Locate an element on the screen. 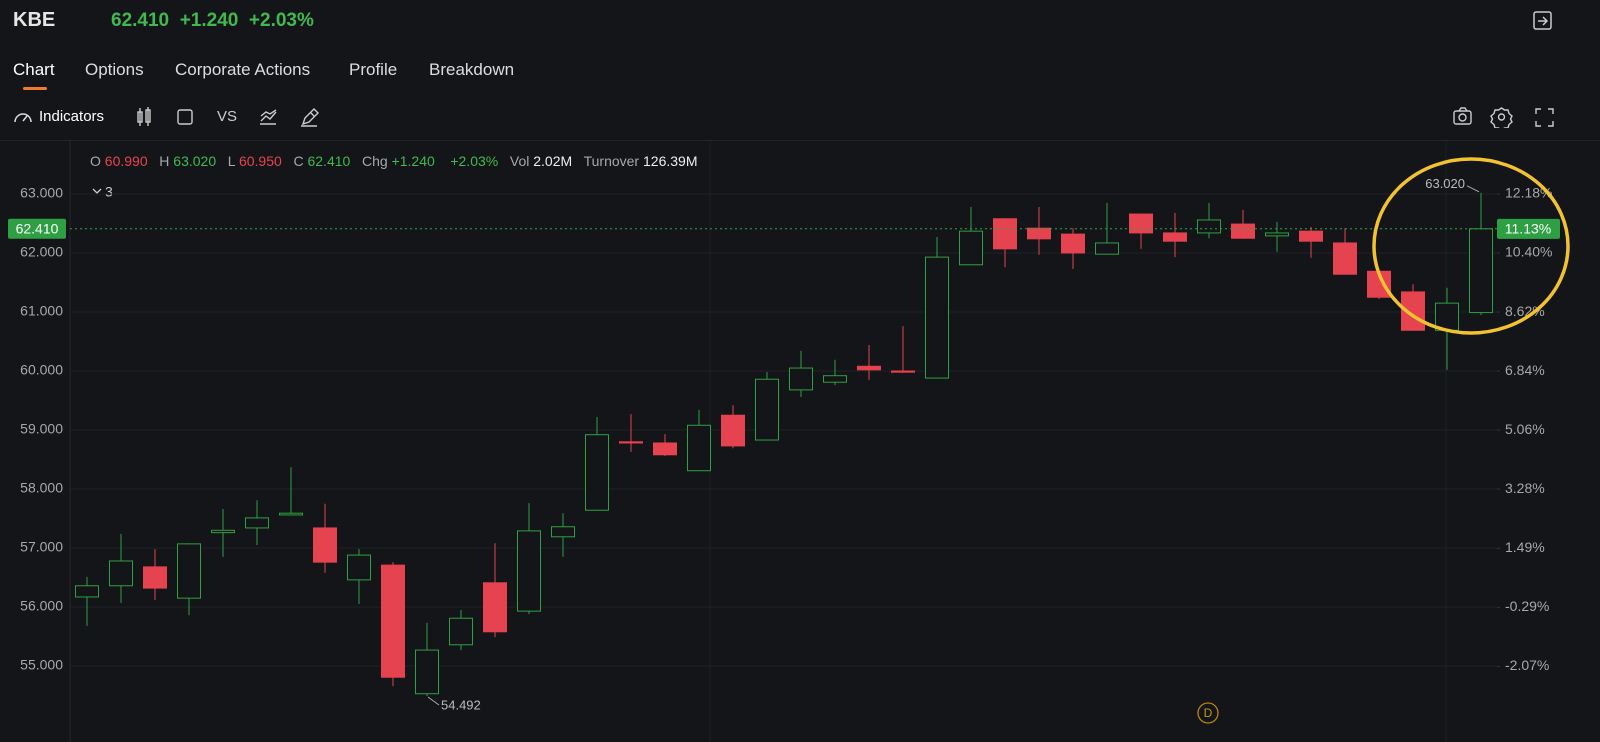 The height and width of the screenshot is (742, 1600). quote: 62.410 +1.240 +2.03% is located at coordinates (212, 21).